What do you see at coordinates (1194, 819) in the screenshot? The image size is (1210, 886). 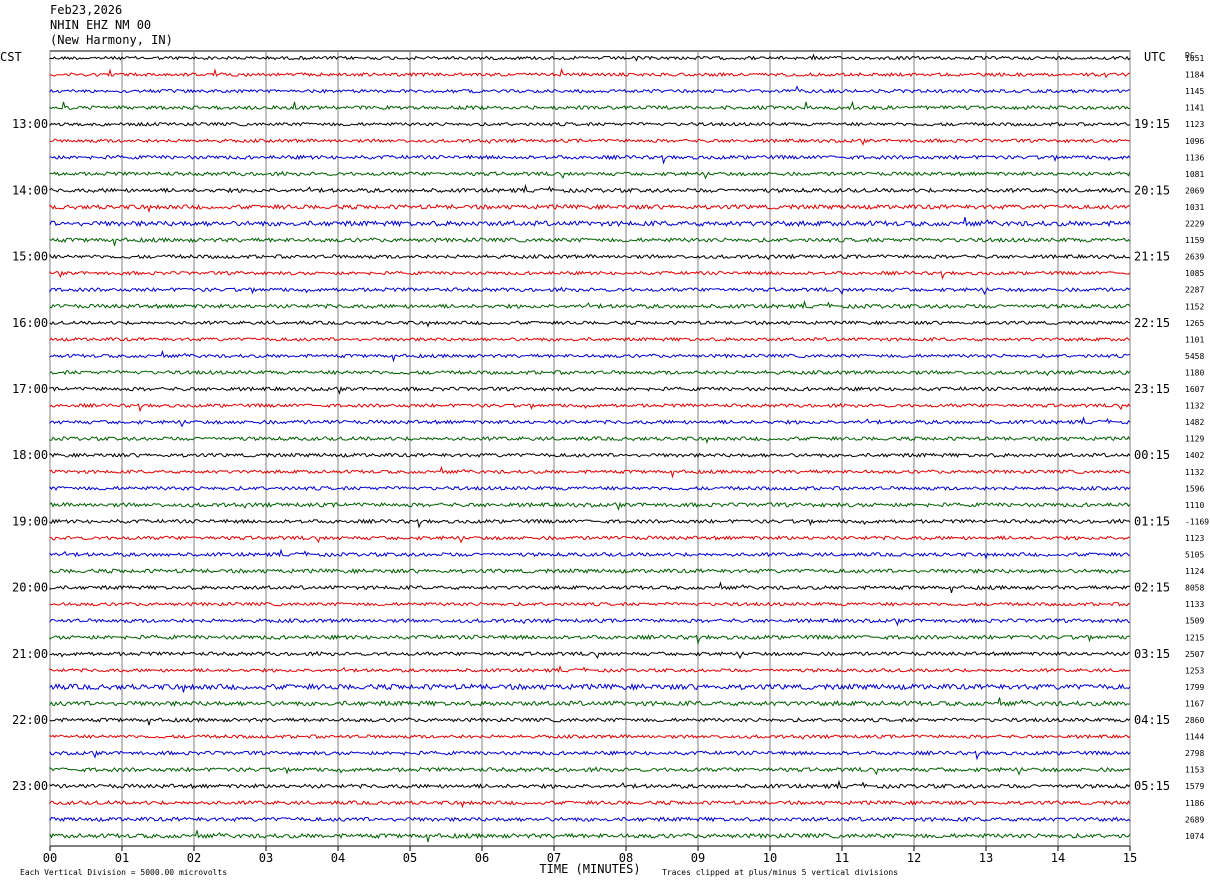 I see `dc-offset-label: 2689` at bounding box center [1194, 819].